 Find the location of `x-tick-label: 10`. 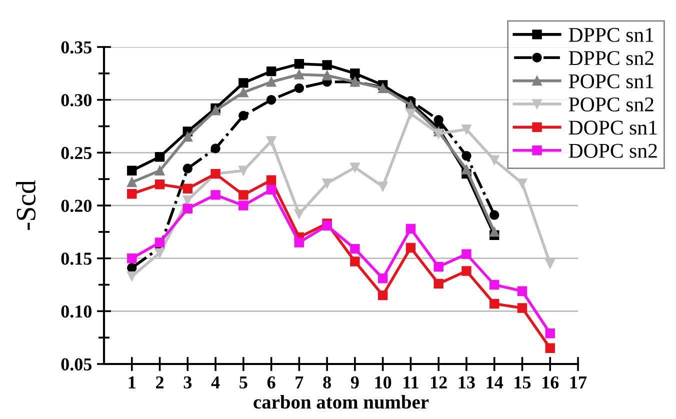

x-tick-label: 10 is located at coordinates (383, 382).